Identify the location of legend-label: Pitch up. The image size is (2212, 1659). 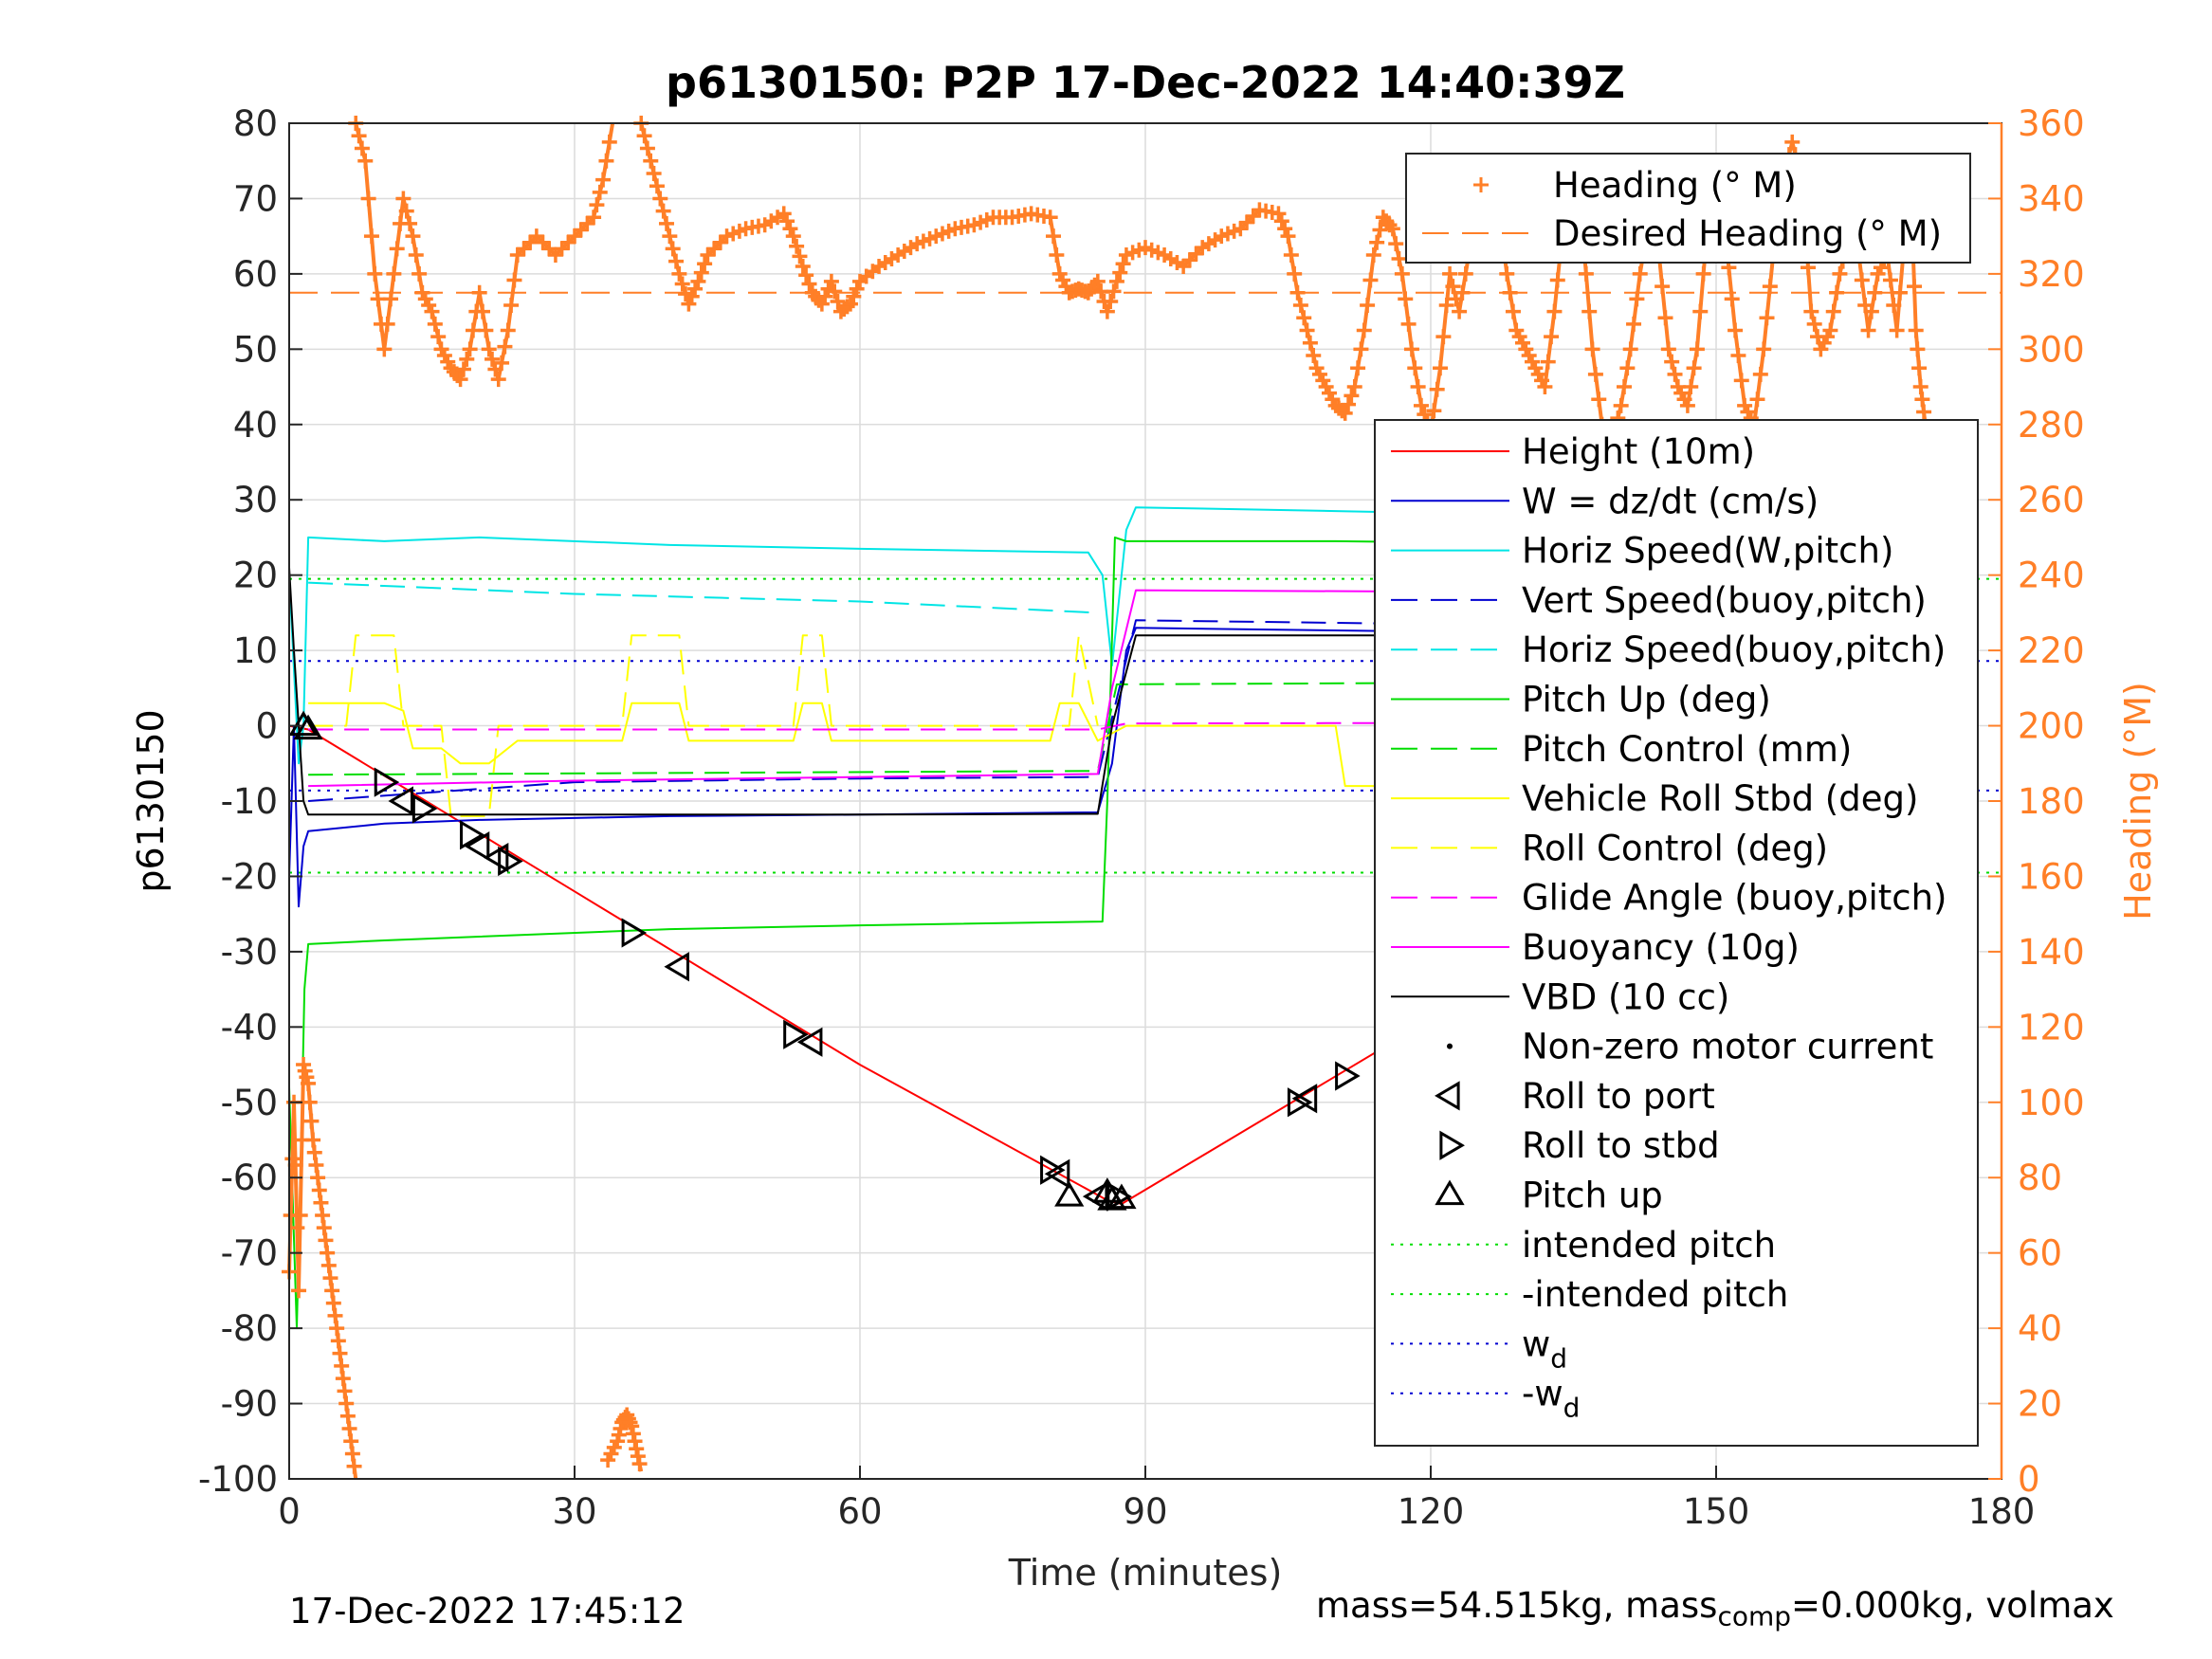
(1592, 1196).